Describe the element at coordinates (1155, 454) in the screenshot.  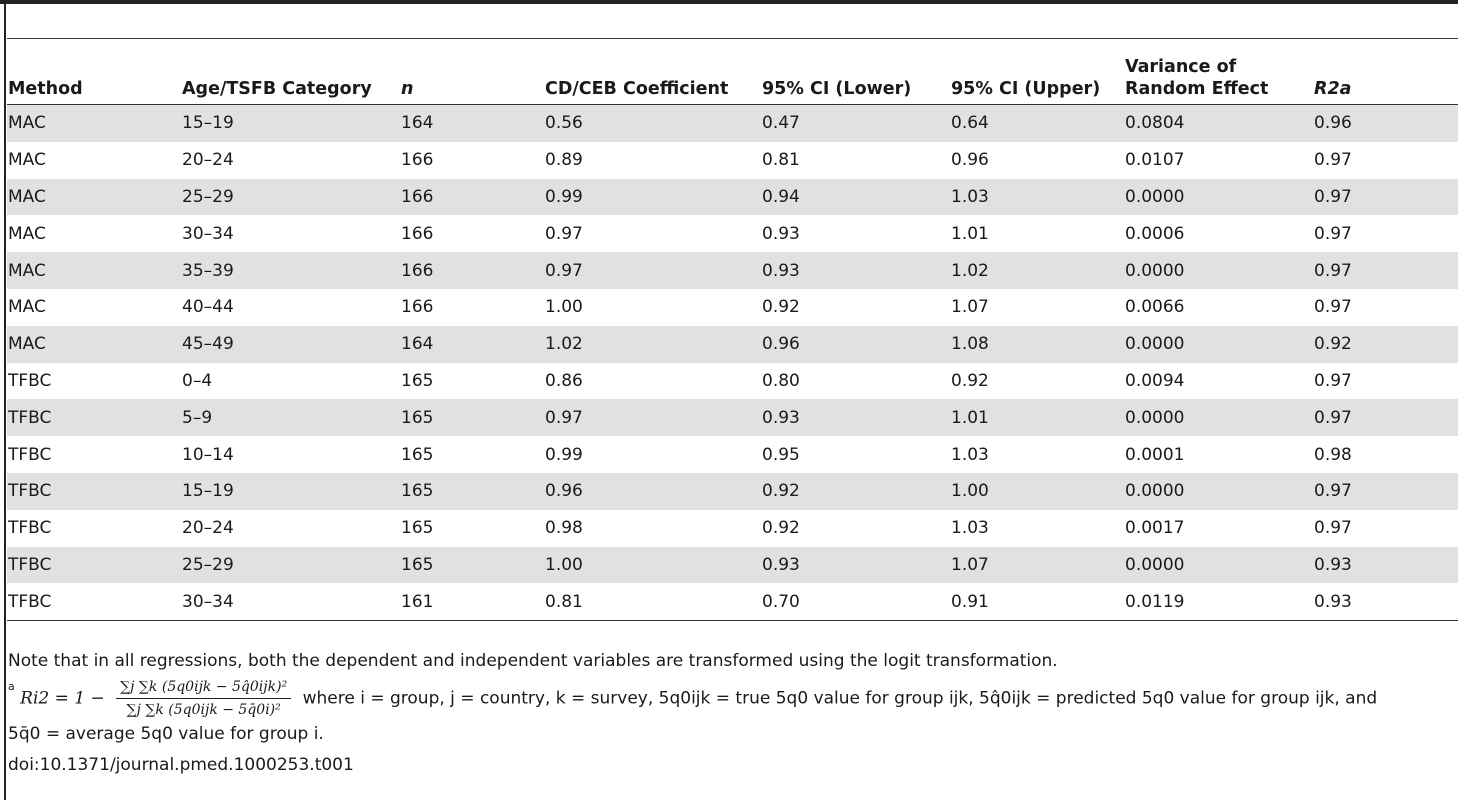
I see `cell-variance: 0.0001` at that location.